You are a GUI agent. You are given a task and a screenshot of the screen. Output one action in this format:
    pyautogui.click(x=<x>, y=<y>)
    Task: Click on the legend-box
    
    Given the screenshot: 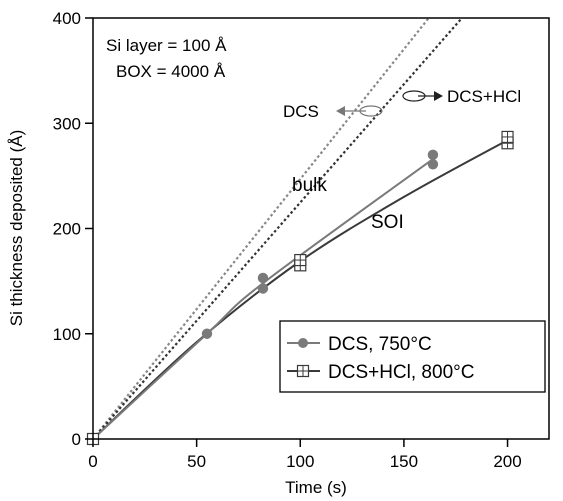 What is the action you would take?
    pyautogui.click(x=412, y=356)
    